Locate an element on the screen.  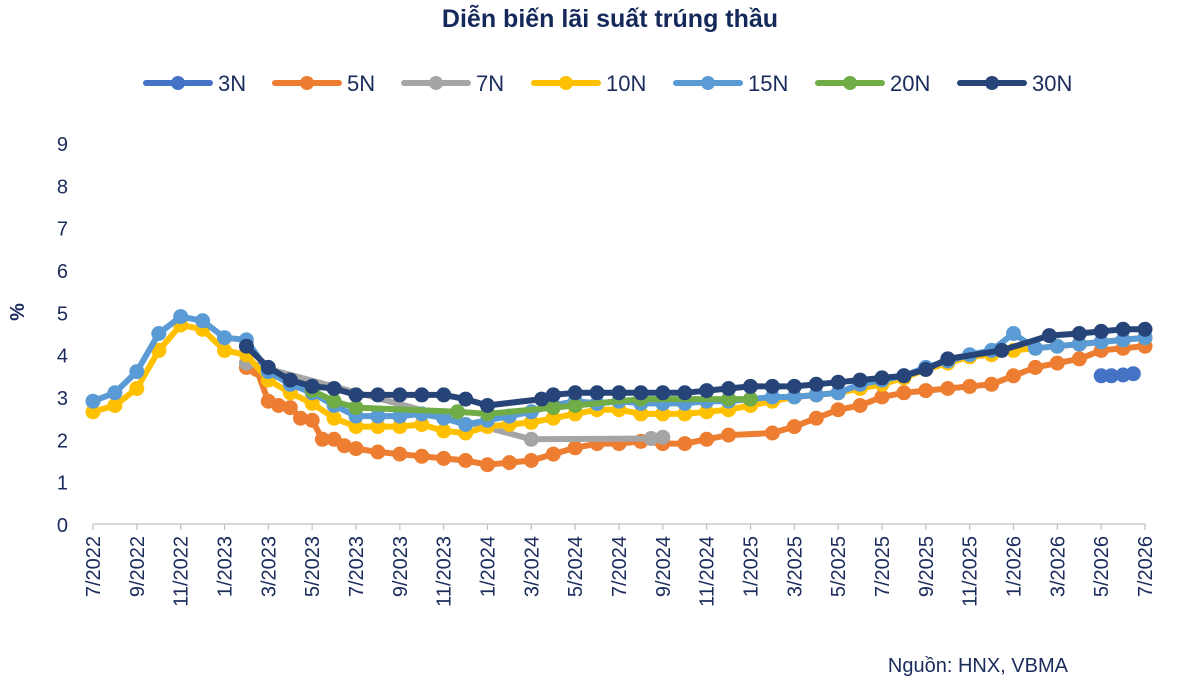
x-tick-label: 9/2025 is located at coordinates (927, 566).